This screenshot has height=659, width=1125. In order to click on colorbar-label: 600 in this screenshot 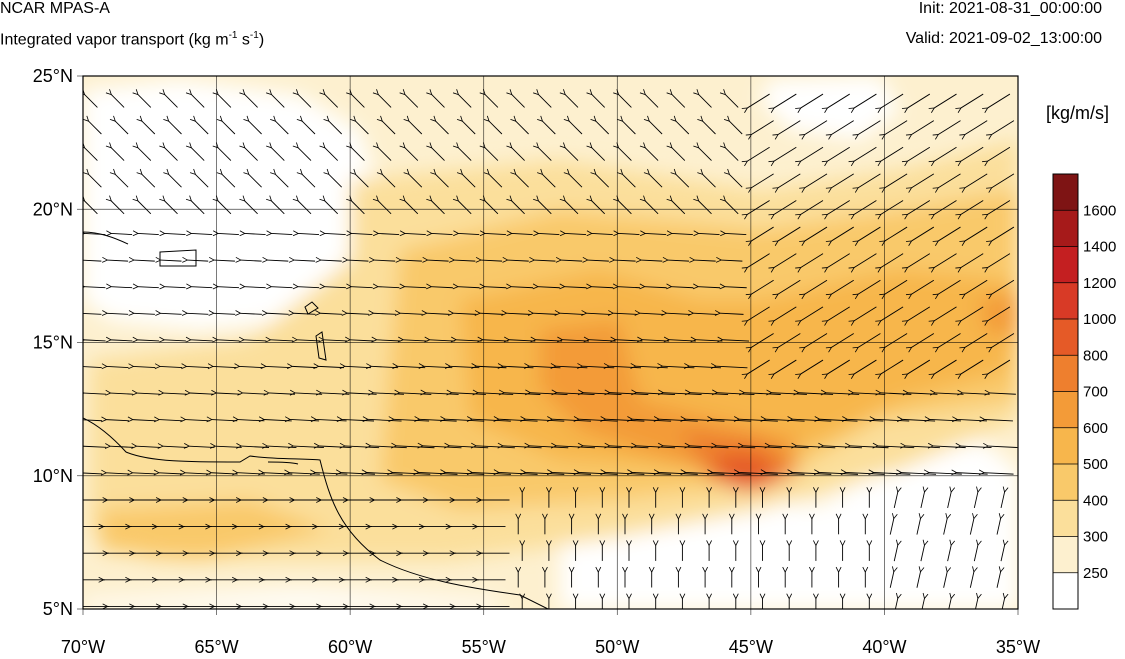, I will do `click(1095, 428)`.